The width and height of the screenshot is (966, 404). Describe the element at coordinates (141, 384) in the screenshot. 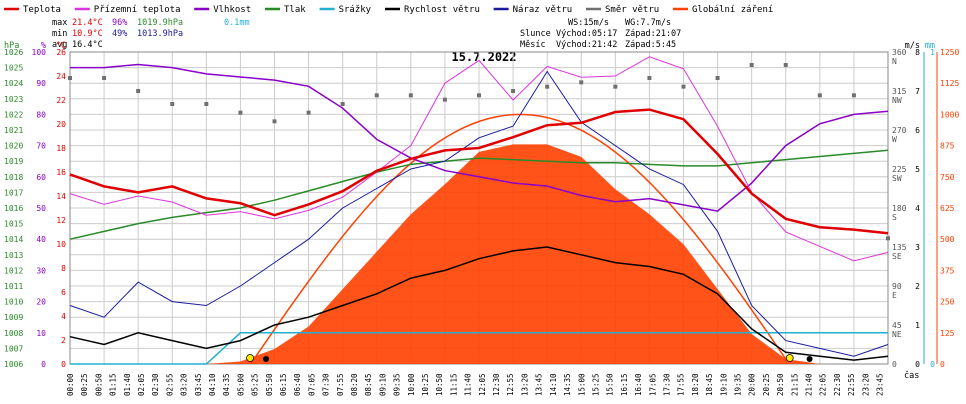

I see `time-tick-label: 02:05` at that location.